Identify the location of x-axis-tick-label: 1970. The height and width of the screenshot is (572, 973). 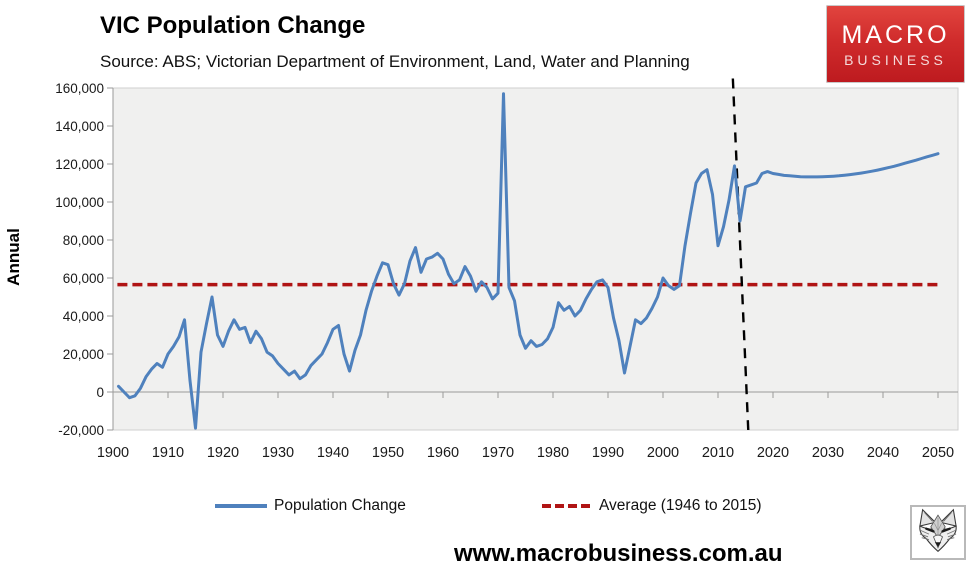
(498, 453).